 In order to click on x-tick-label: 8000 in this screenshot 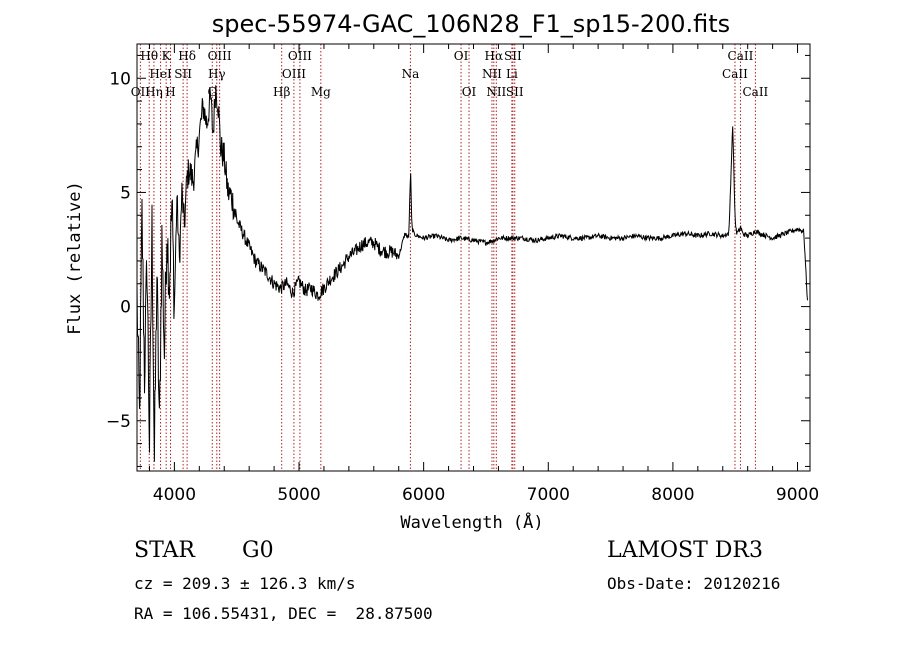, I will do `click(672, 495)`.